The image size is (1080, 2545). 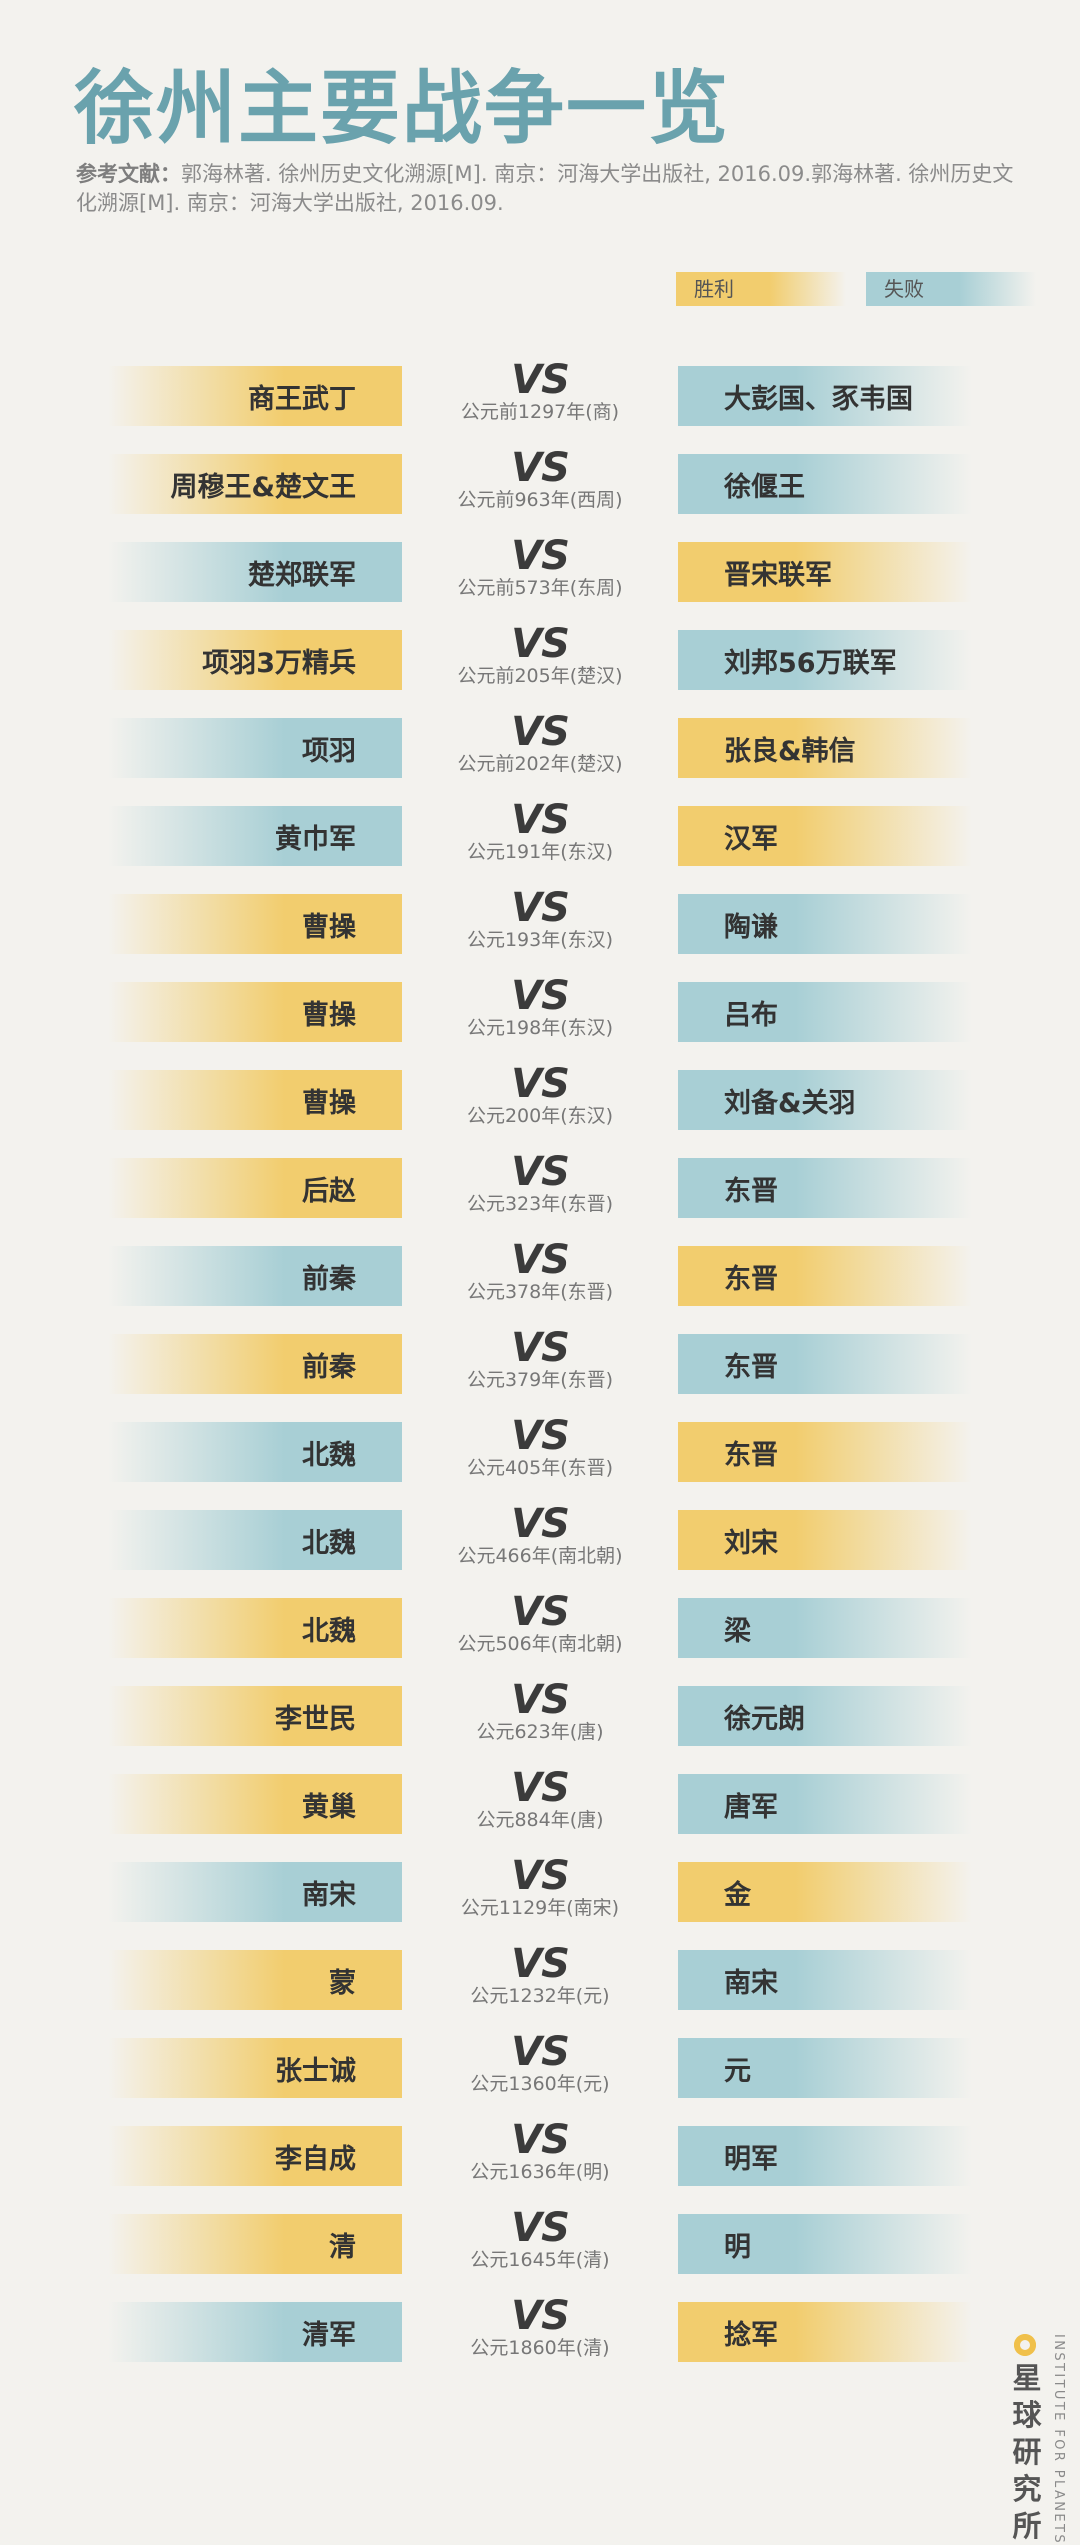 What do you see at coordinates (540, 588) in the screenshot?
I see `battle-date: 公元前573年(东周)` at bounding box center [540, 588].